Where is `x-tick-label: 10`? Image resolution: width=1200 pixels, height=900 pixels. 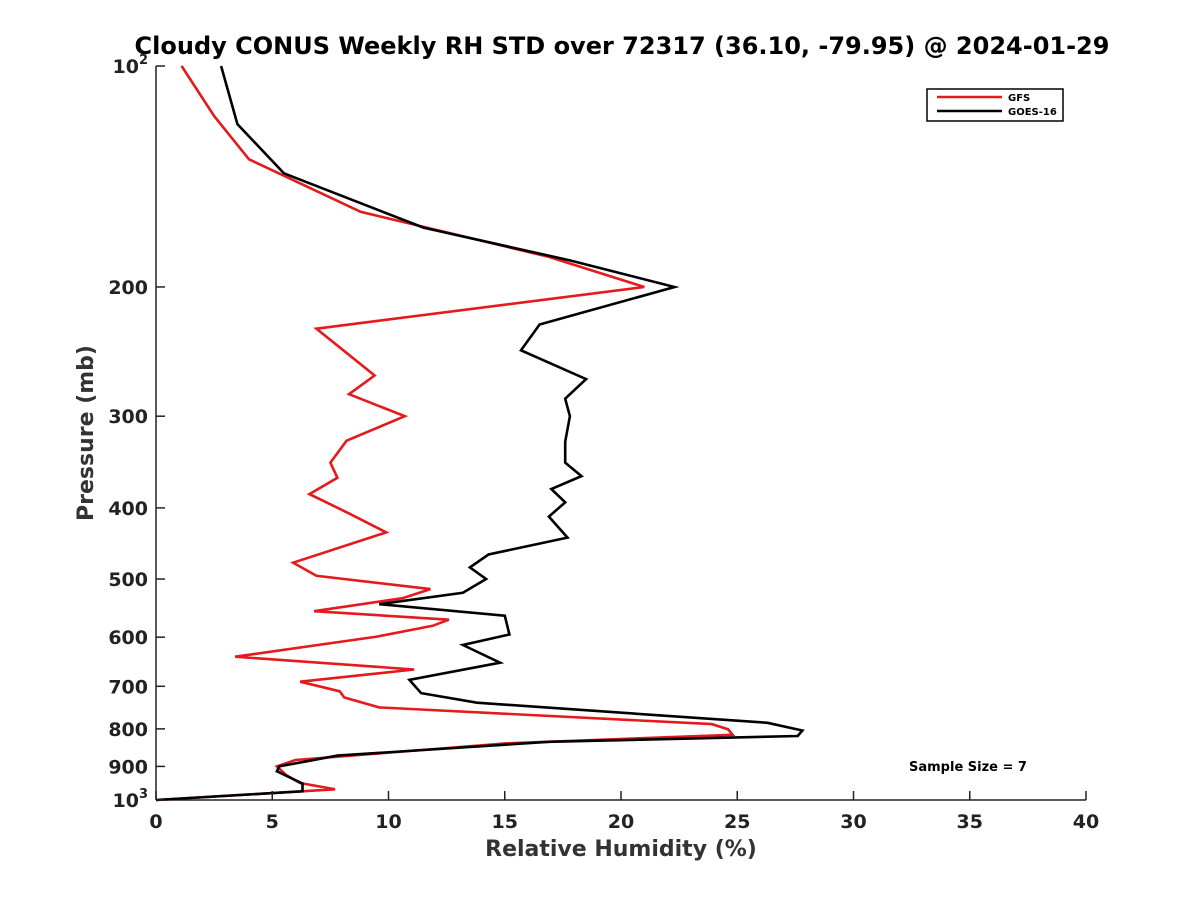 x-tick-label: 10 is located at coordinates (388, 822).